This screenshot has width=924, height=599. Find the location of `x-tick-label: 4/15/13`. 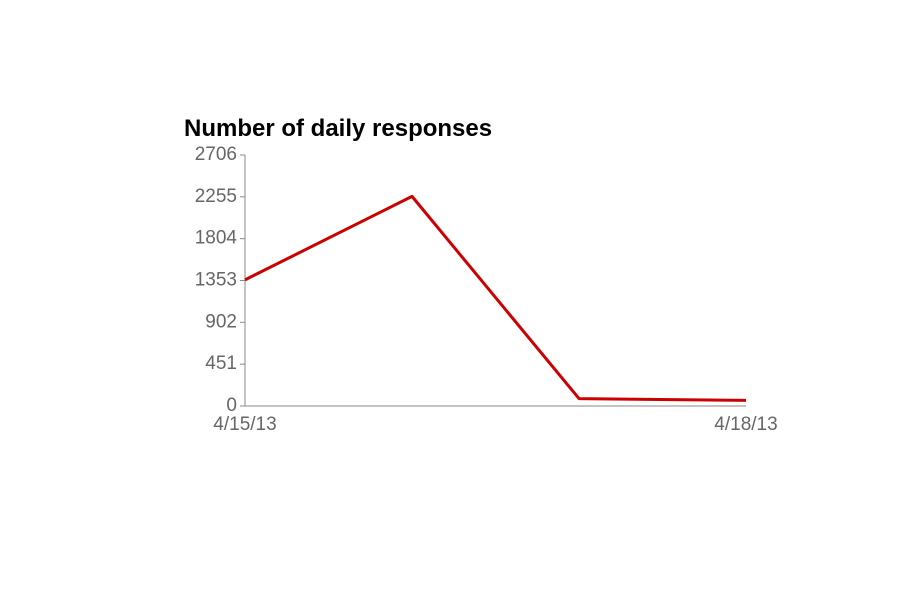

x-tick-label: 4/15/13 is located at coordinates (244, 424).